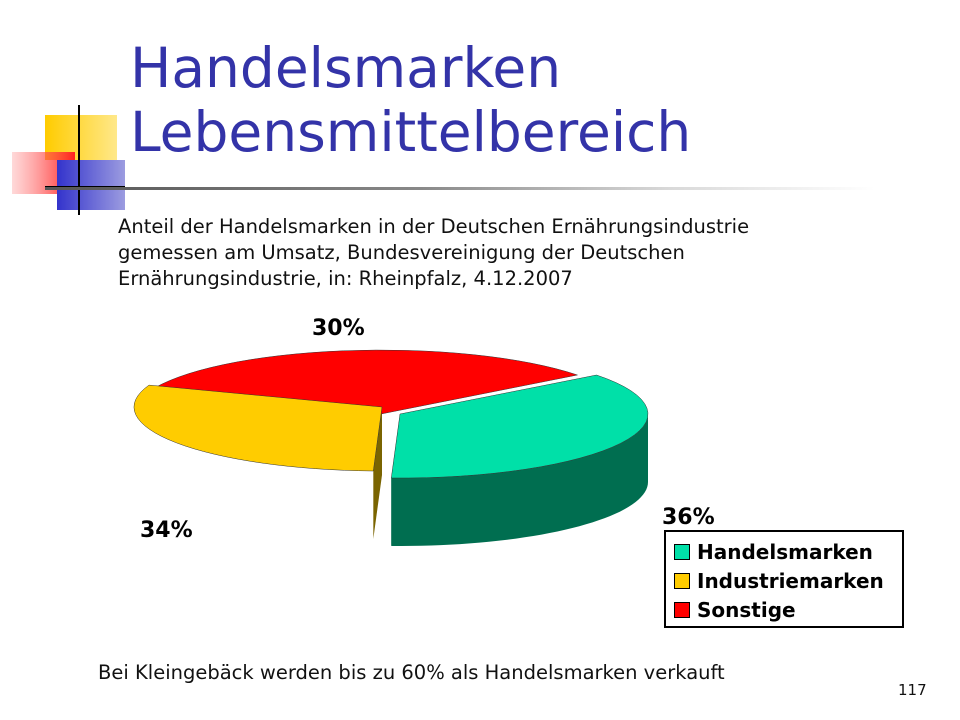 Image resolution: width=960 pixels, height=720 pixels. Describe the element at coordinates (912, 690) in the screenshot. I see `page-number: 117` at that location.